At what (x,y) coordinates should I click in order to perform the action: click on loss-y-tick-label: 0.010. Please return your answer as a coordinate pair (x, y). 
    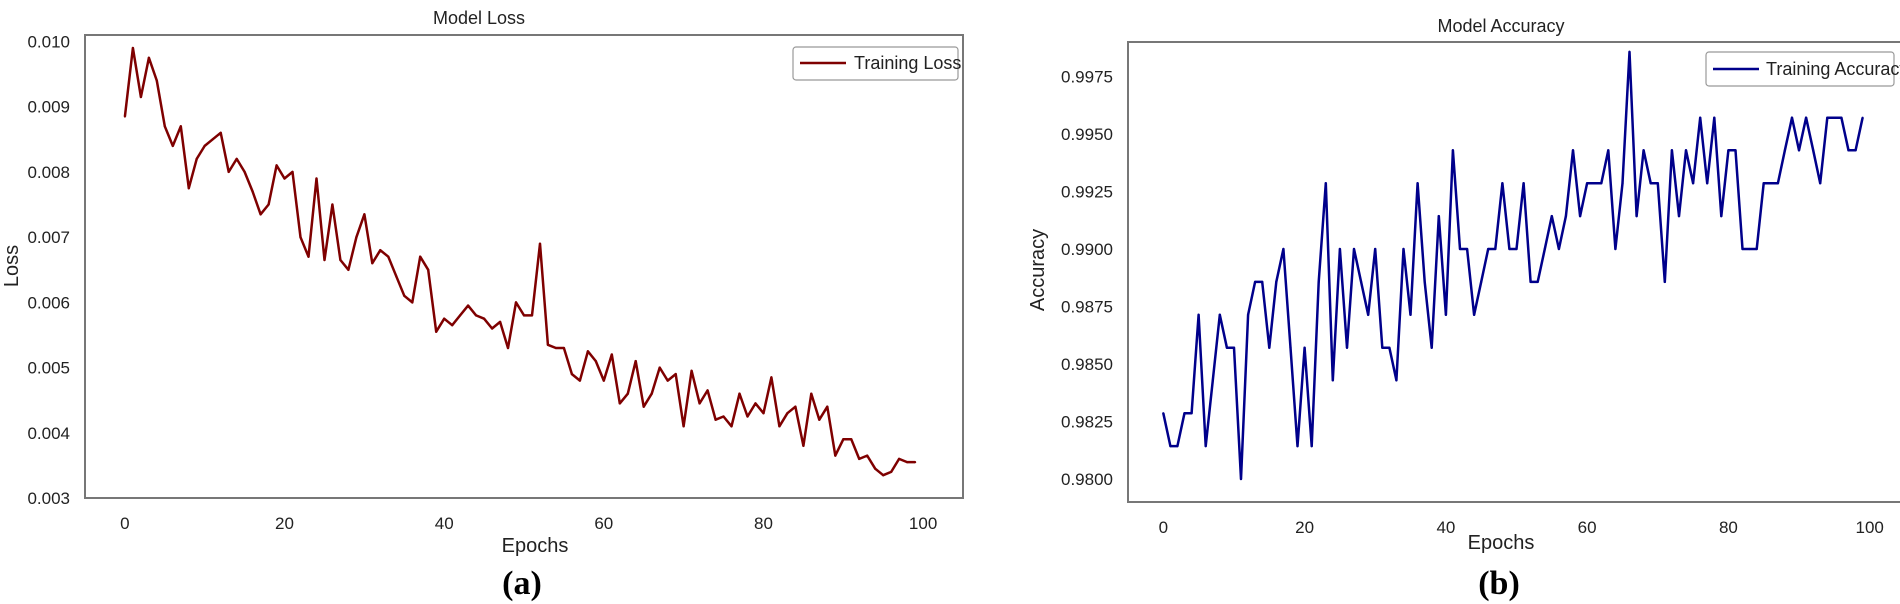
    Looking at the image, I should click on (48, 42).